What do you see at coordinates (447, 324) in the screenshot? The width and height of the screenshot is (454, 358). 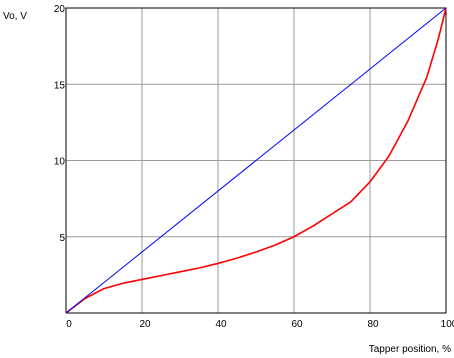 I see `x-tick-label: 100` at bounding box center [447, 324].